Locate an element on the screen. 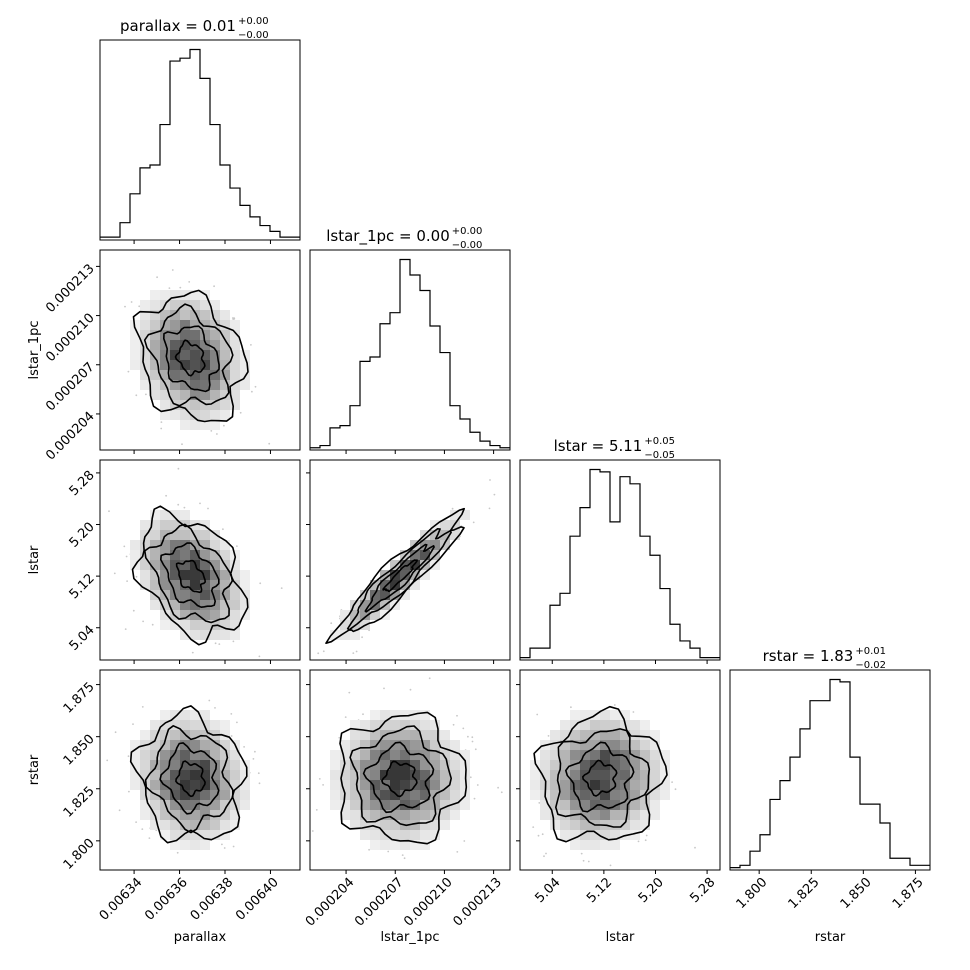  x-tick-label-lstar_1pc: 0.000204 is located at coordinates (330, 902).